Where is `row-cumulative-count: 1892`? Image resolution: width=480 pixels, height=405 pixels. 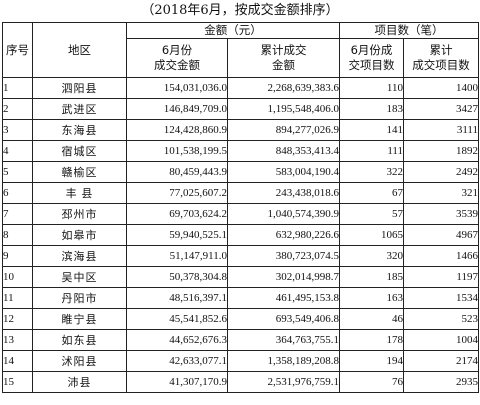 row-cumulative-count: 1892 is located at coordinates (441, 151).